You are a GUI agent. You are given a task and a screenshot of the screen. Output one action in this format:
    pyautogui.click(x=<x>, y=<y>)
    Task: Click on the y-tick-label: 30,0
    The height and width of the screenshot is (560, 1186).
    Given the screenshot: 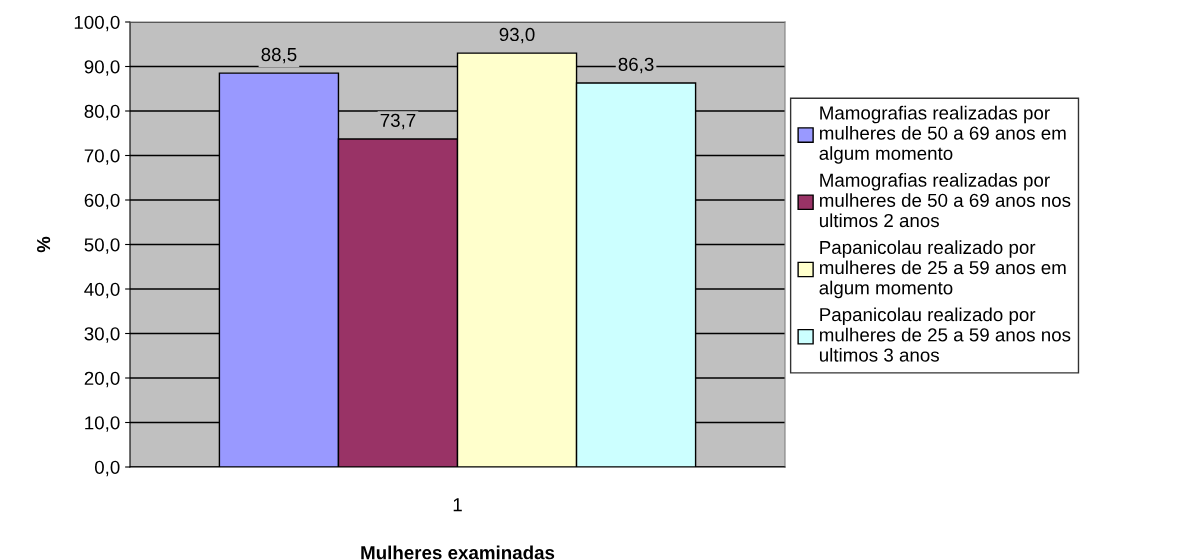 What is the action you would take?
    pyautogui.click(x=102, y=335)
    